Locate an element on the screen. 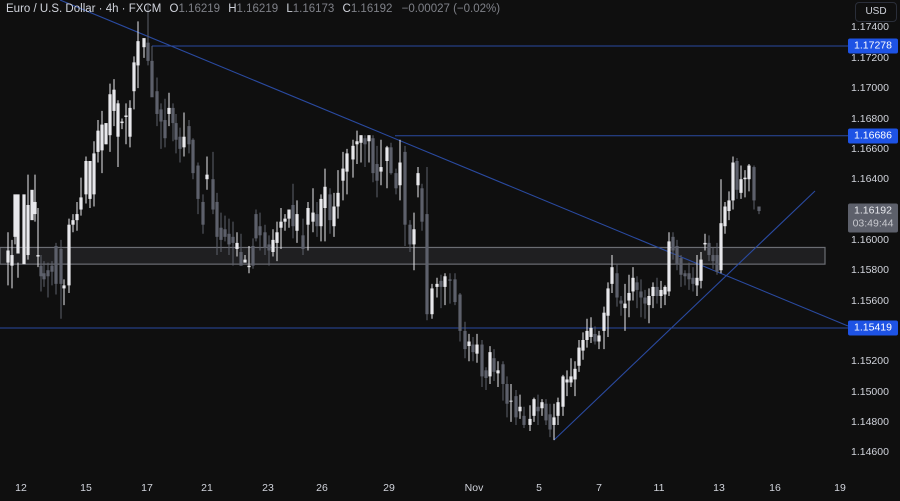 The image size is (900, 501). level-price-label: 1.16686 is located at coordinates (873, 136).